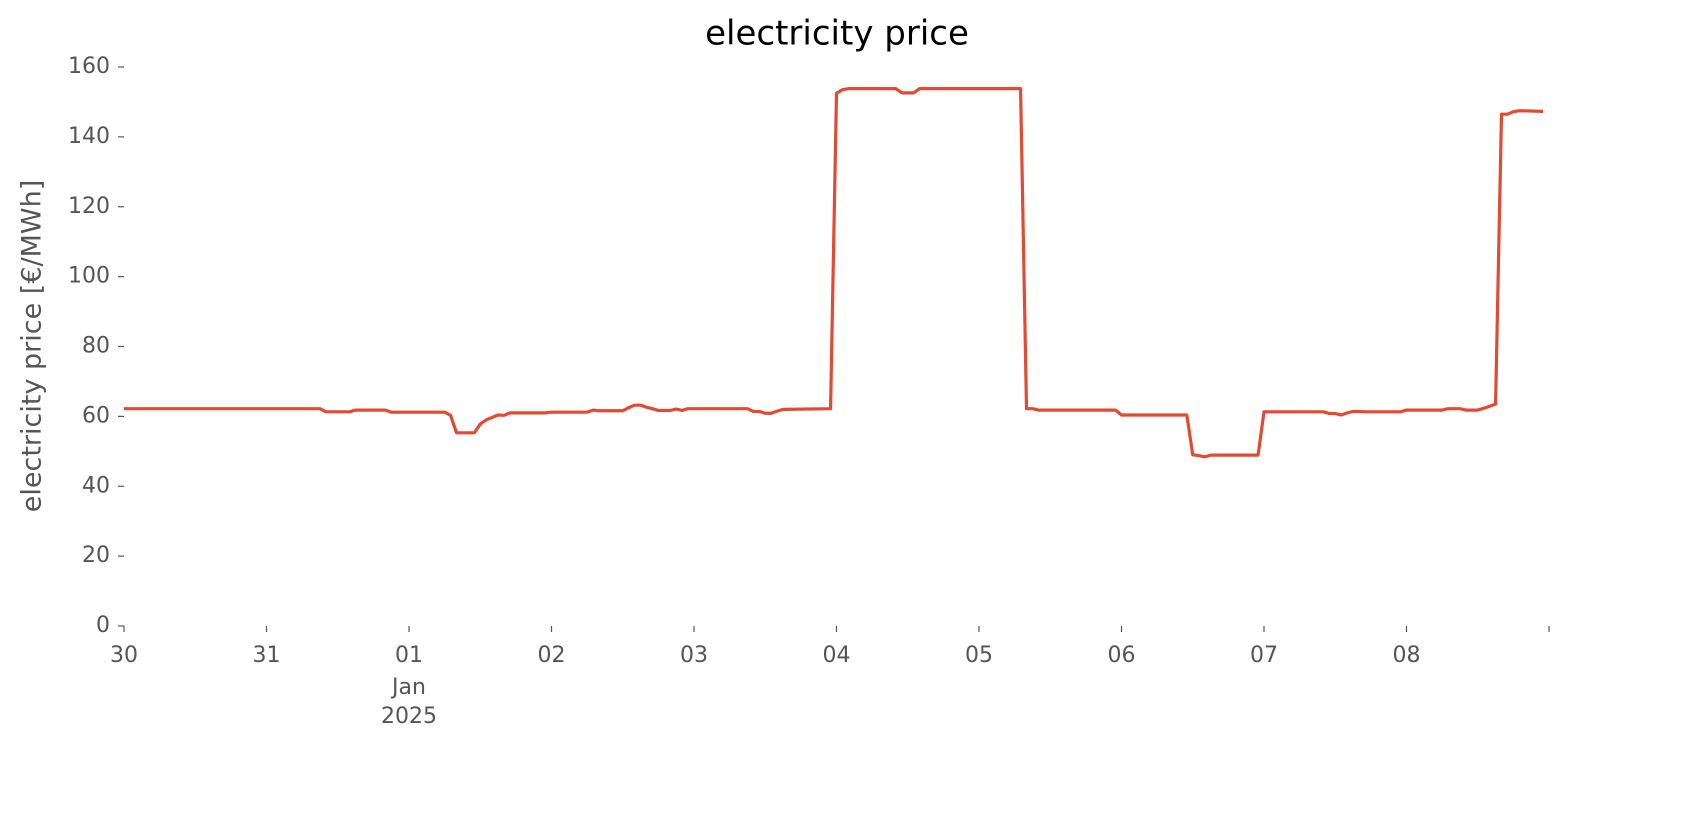 The width and height of the screenshot is (1706, 815). Describe the element at coordinates (96, 415) in the screenshot. I see `y-tick-label: 60` at that location.